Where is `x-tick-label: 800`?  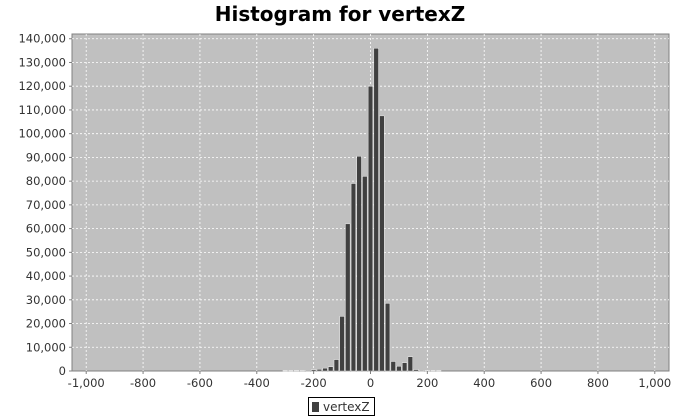 x-tick-label: 800 is located at coordinates (598, 383).